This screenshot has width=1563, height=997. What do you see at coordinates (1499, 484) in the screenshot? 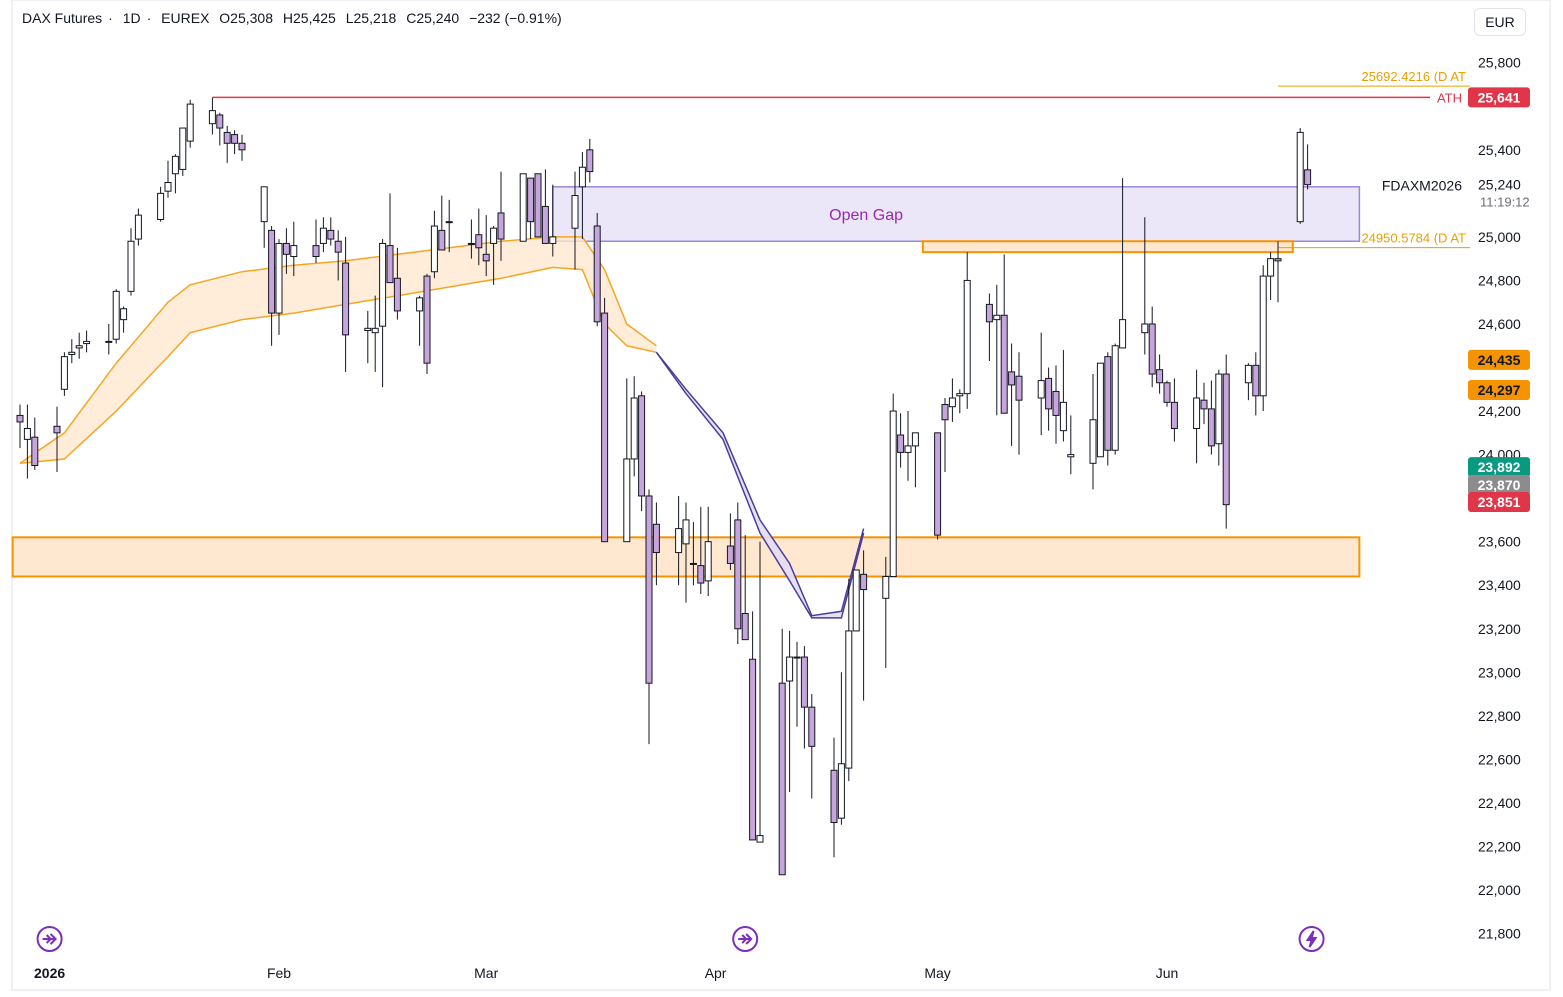
I see `price-tag-gray` at bounding box center [1499, 484].